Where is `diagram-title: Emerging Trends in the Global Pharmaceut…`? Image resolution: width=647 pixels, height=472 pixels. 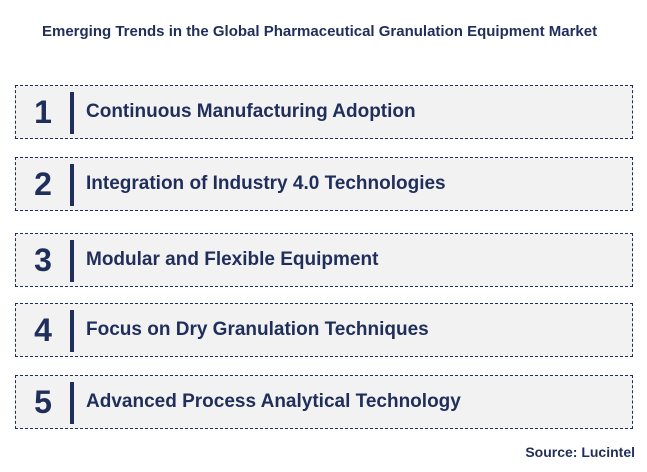
diagram-title: Emerging Trends in the Global Pharmaceut… is located at coordinates (320, 31).